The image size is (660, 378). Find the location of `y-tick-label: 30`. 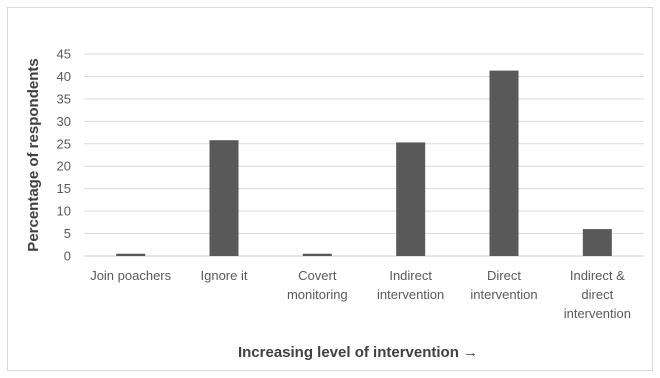

y-tick-label: 30 is located at coordinates (64, 121).